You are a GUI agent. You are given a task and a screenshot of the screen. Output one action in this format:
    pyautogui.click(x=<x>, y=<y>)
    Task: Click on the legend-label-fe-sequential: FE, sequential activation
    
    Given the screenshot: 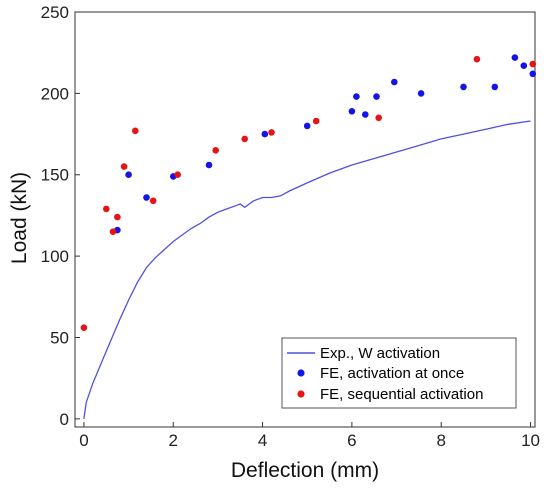 What is the action you would take?
    pyautogui.click(x=401, y=394)
    